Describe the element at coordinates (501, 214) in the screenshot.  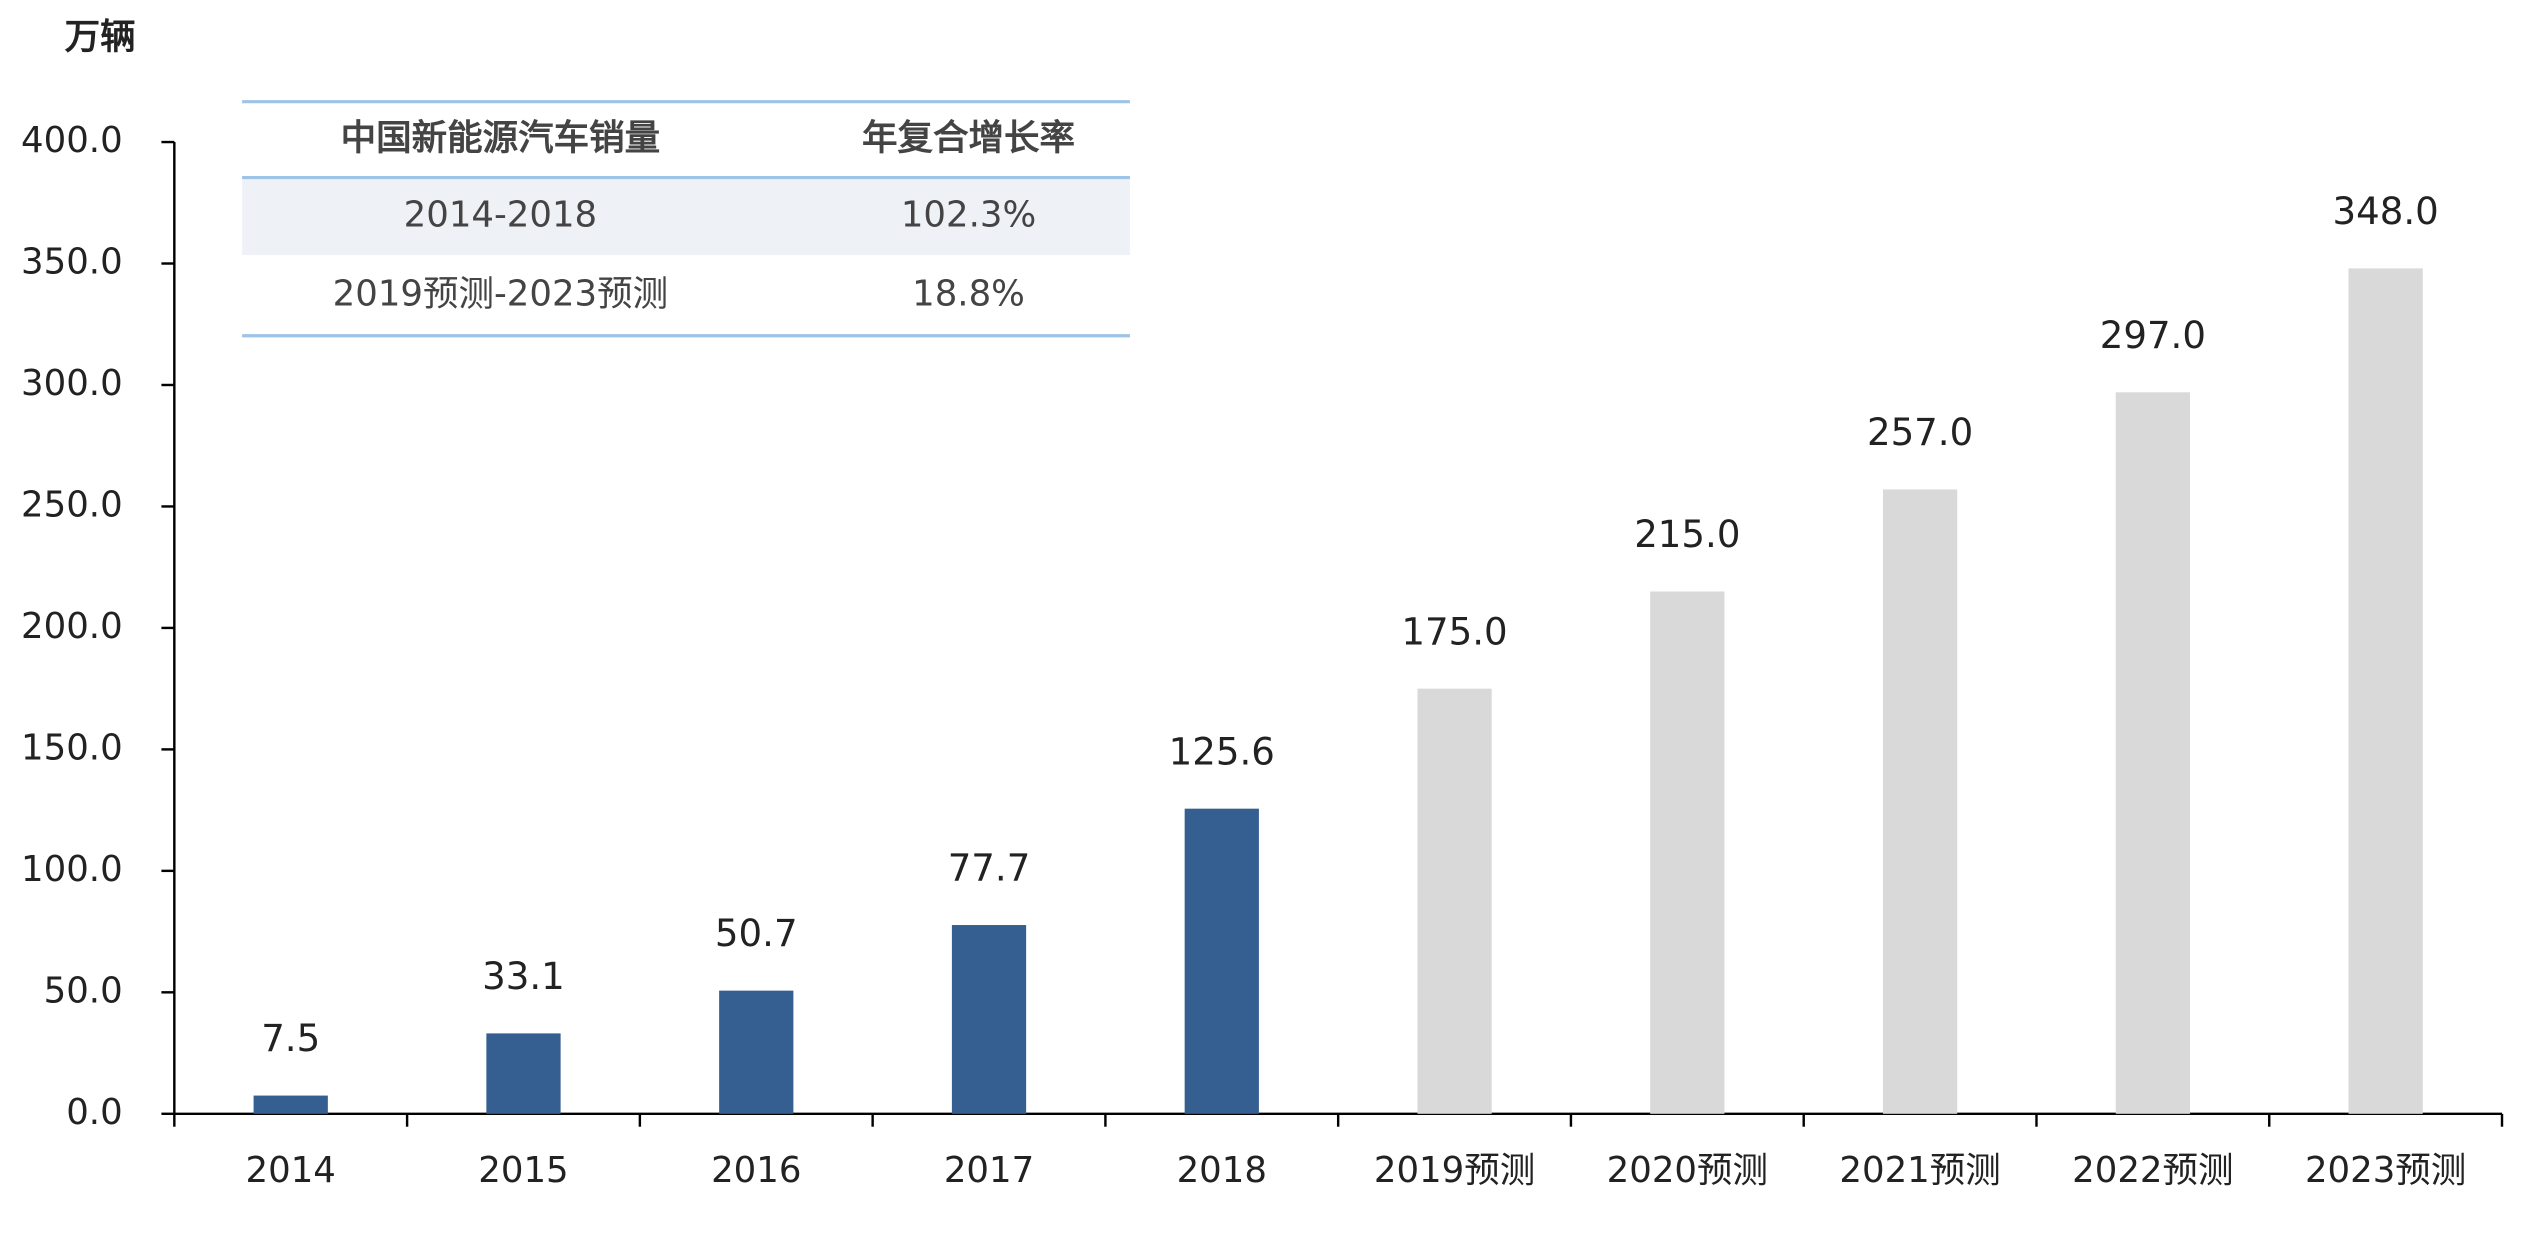
I see `table-cell: 2014-2018` at that location.